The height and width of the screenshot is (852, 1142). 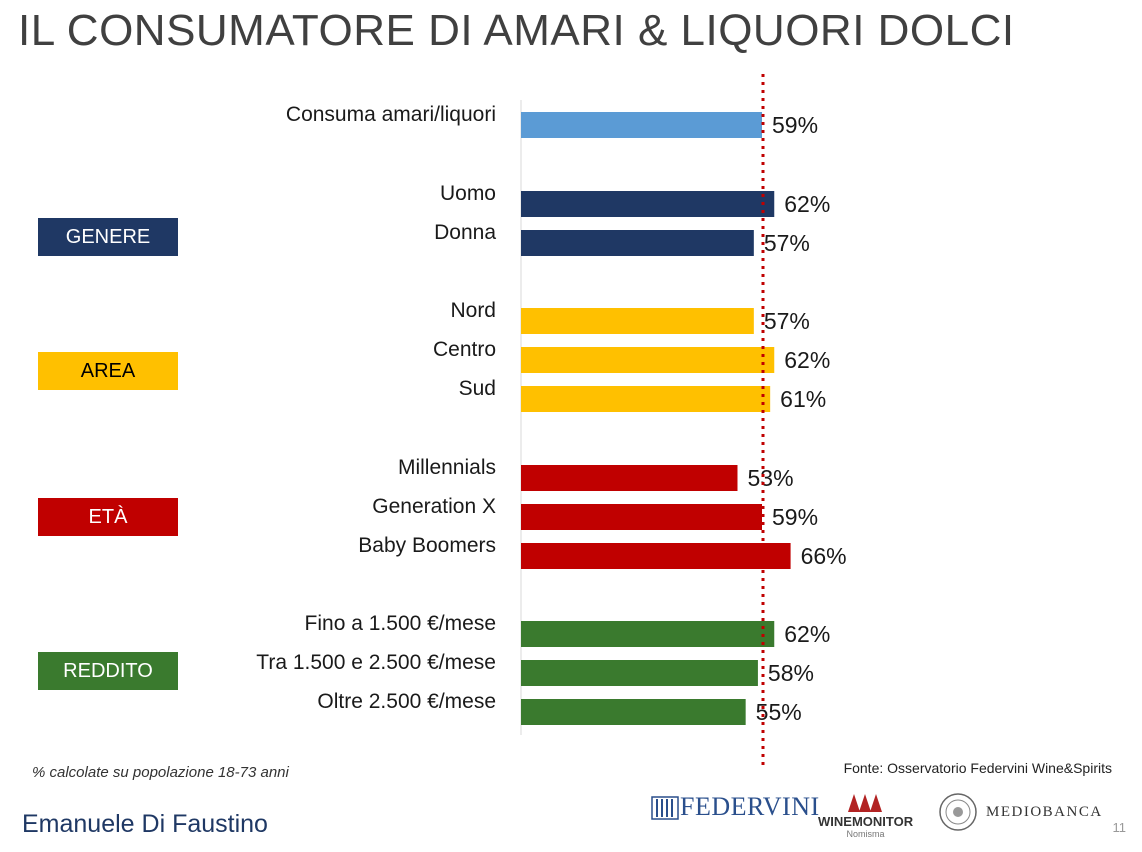 What do you see at coordinates (465, 232) in the screenshot?
I see `bar-label-3: Donna` at bounding box center [465, 232].